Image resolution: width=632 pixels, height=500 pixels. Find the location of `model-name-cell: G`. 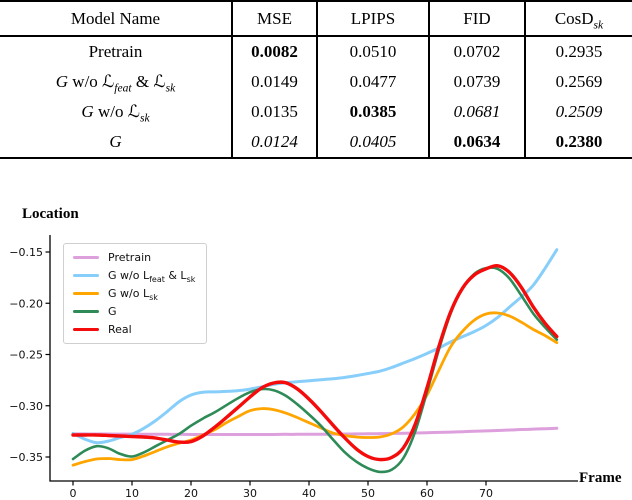

model-name-cell: G is located at coordinates (115, 141).